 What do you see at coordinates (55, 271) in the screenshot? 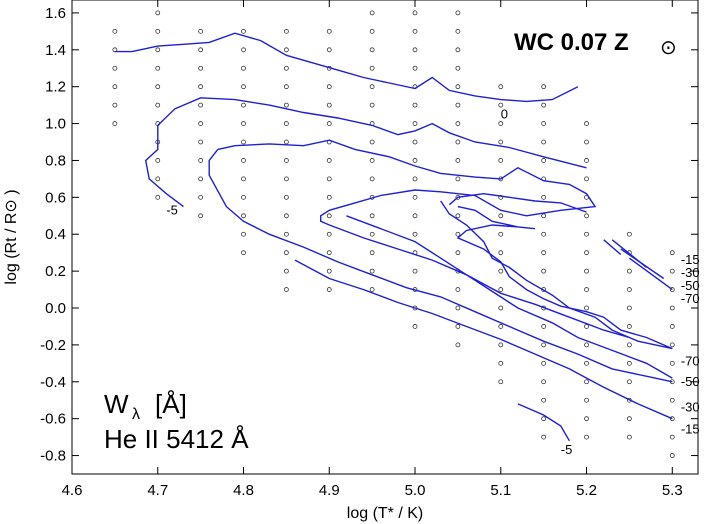
I see `y-tick-label: 0.2` at bounding box center [55, 271].